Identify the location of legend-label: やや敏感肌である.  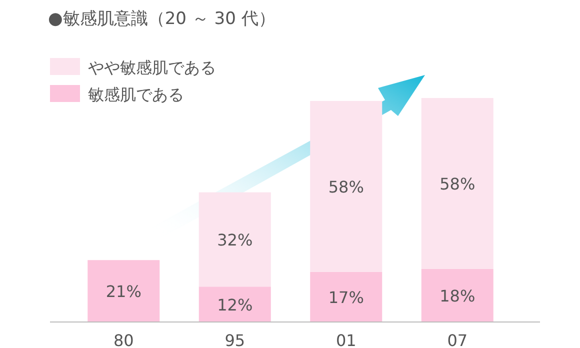
(152, 67).